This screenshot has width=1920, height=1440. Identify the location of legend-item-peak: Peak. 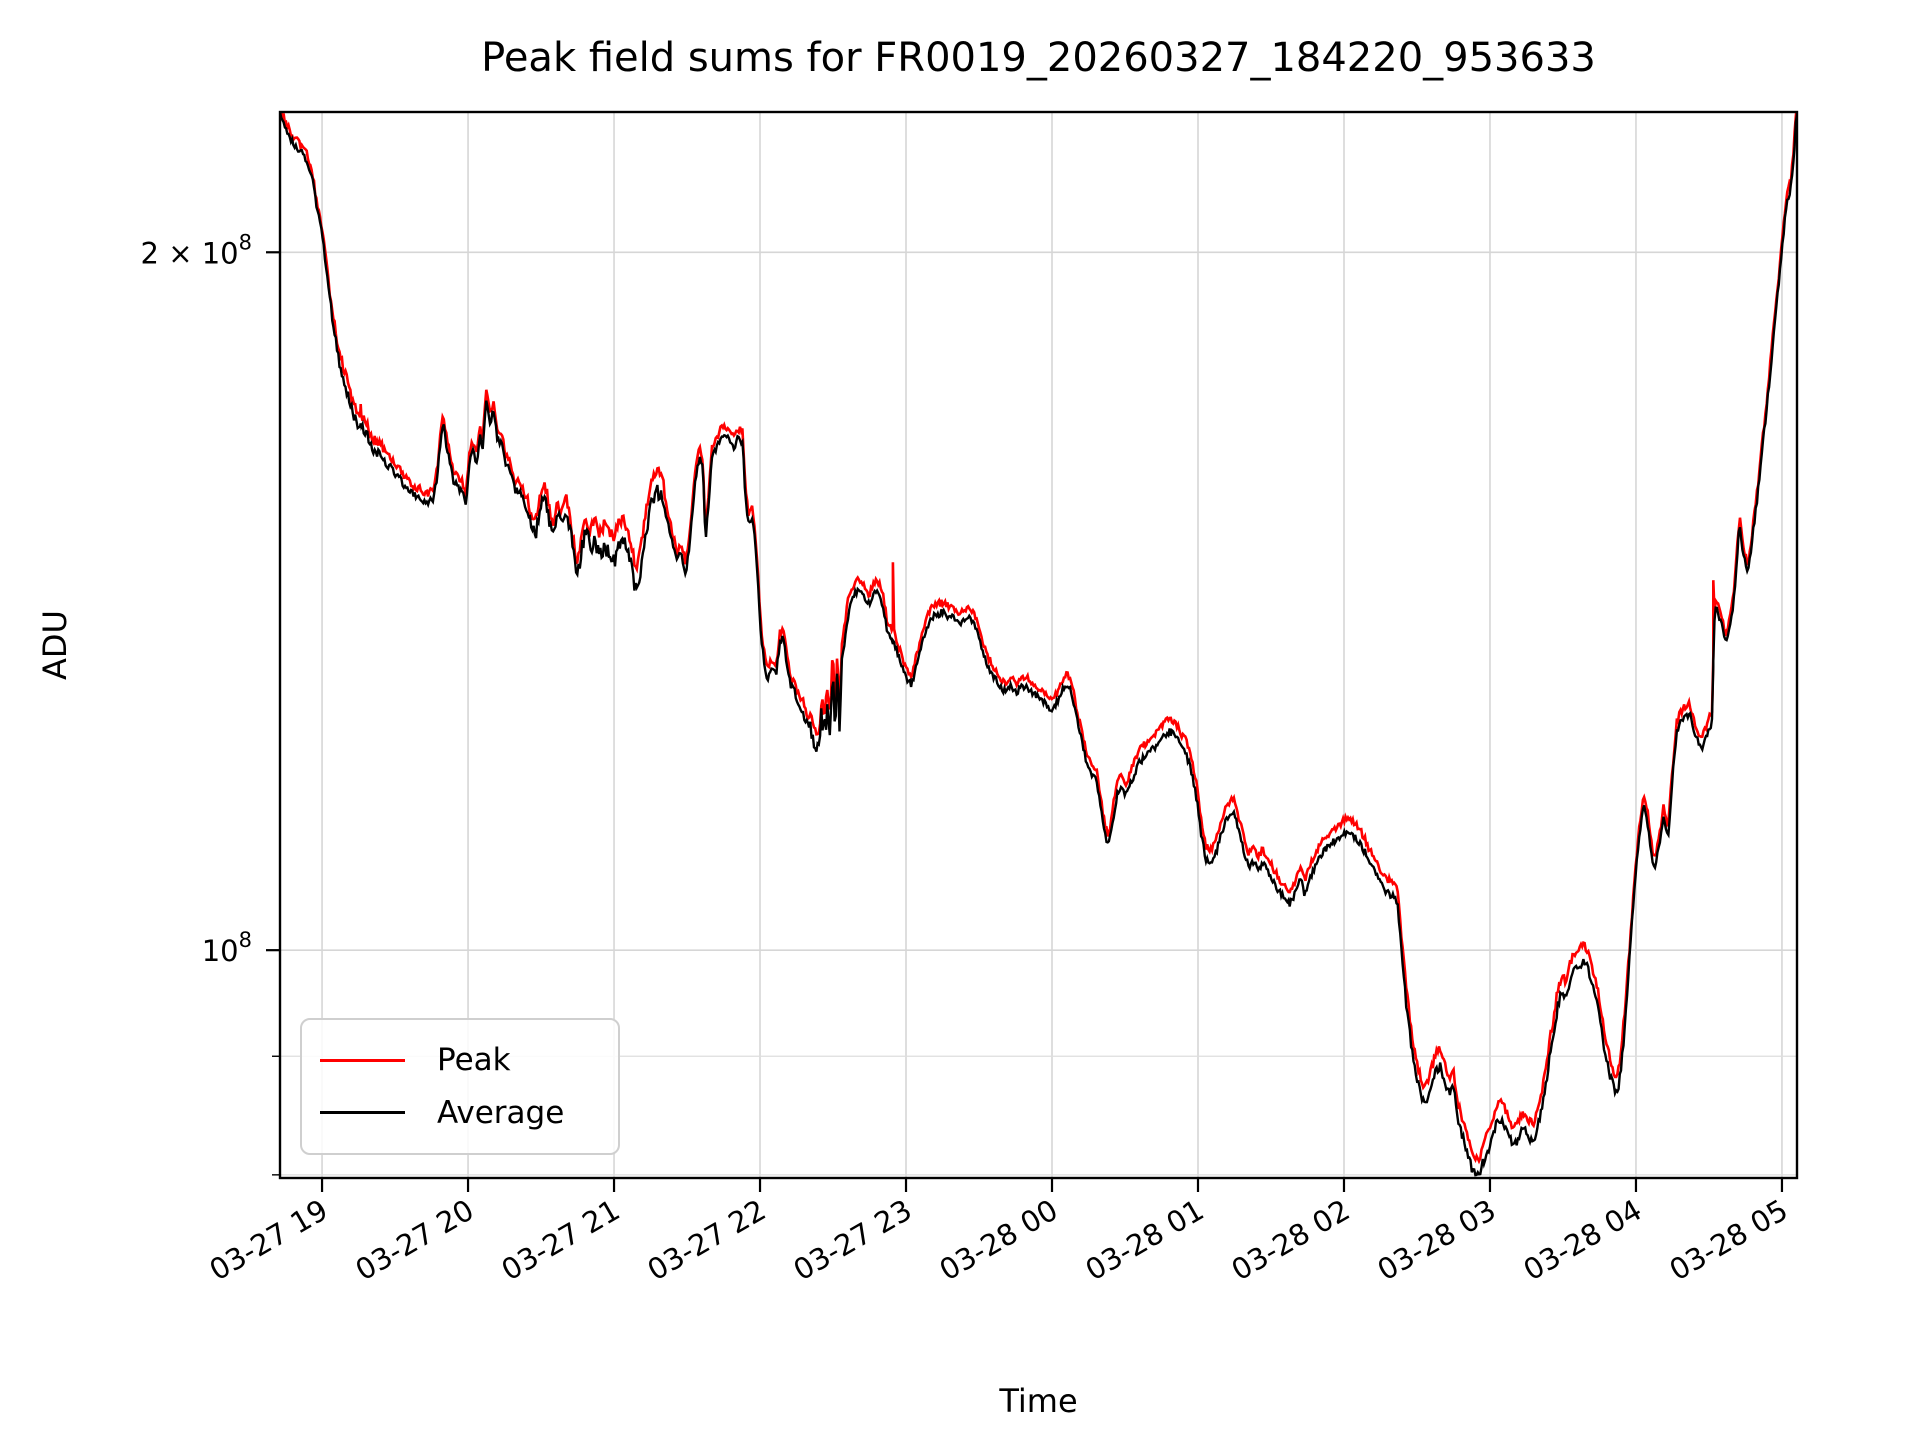
(460, 1060).